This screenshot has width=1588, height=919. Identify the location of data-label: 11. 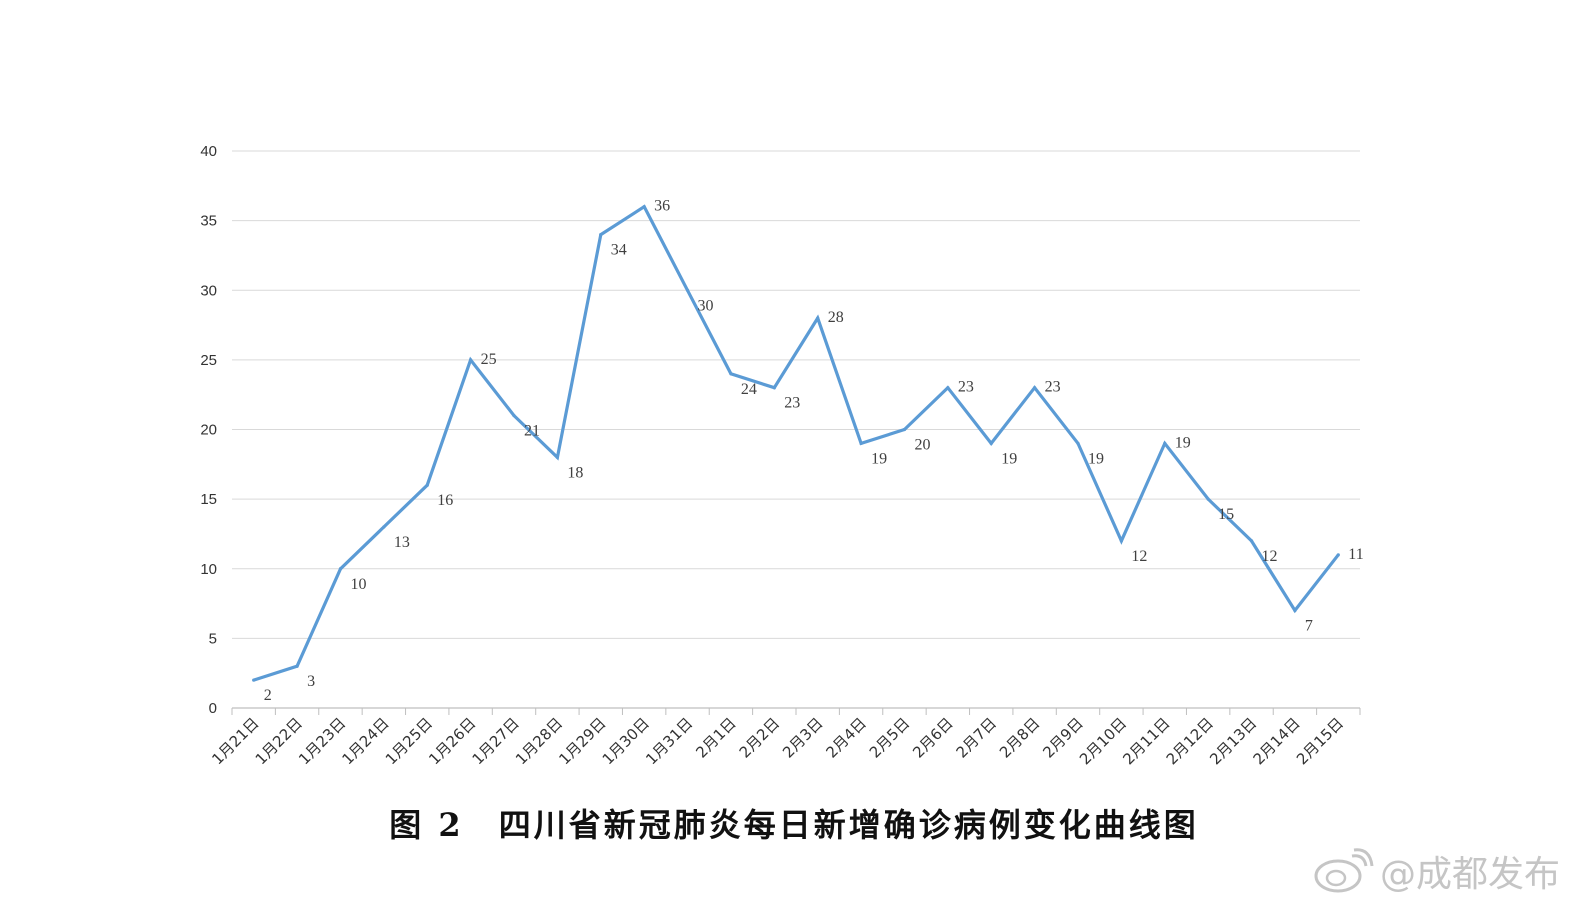
(1355, 554).